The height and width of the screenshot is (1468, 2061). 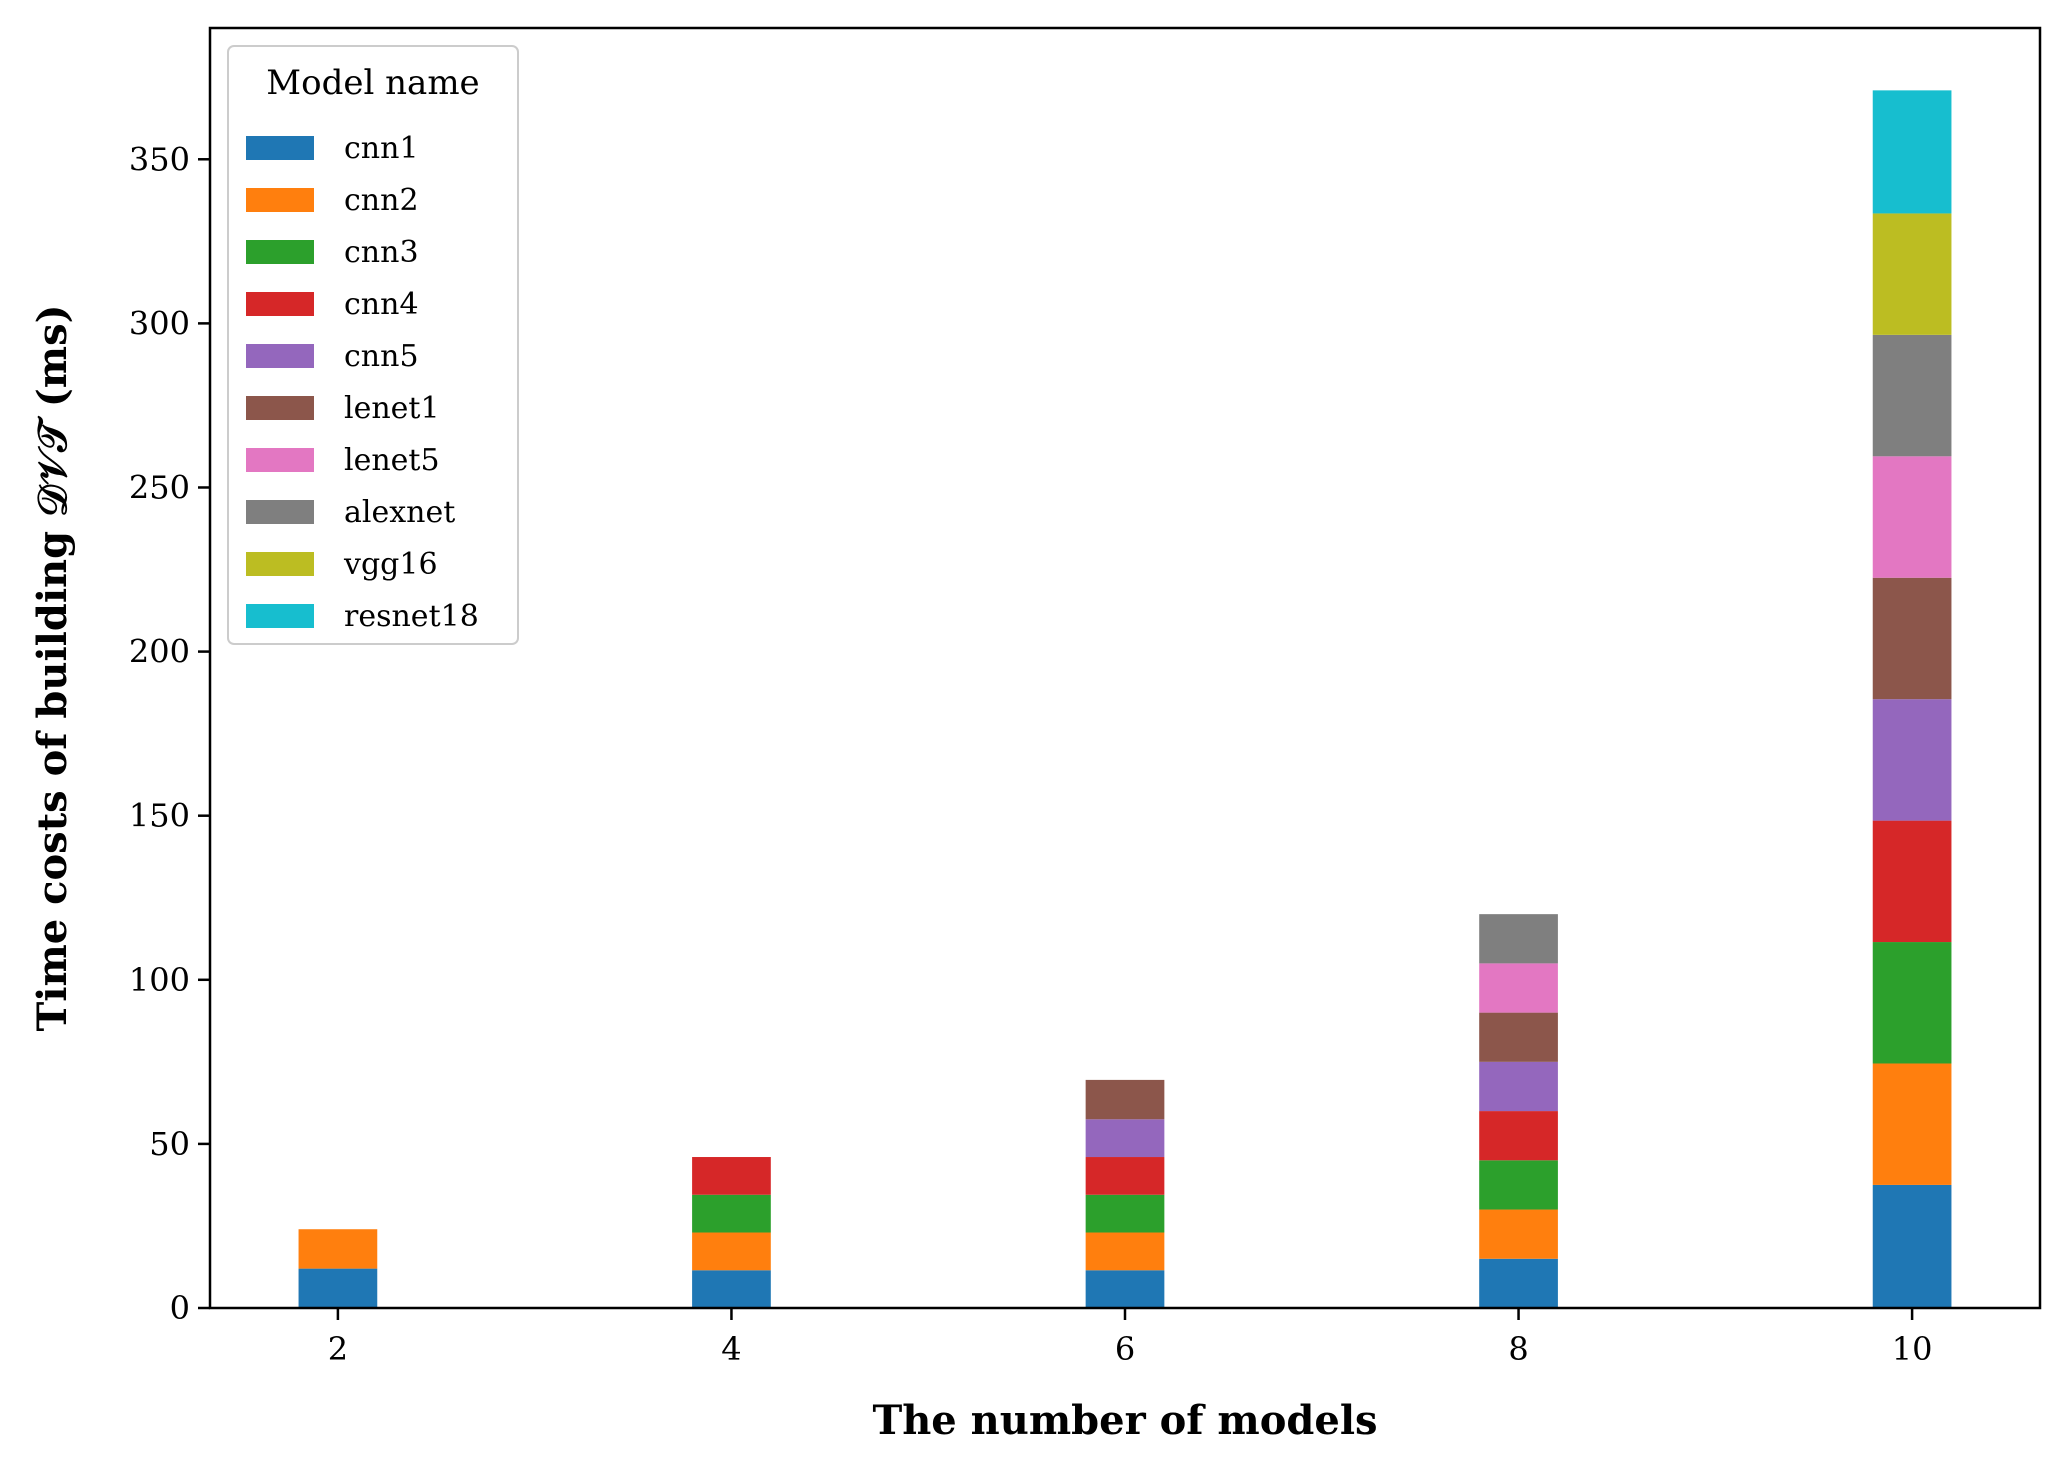 What do you see at coordinates (159, 159) in the screenshot?
I see `y-tick-label: 350` at bounding box center [159, 159].